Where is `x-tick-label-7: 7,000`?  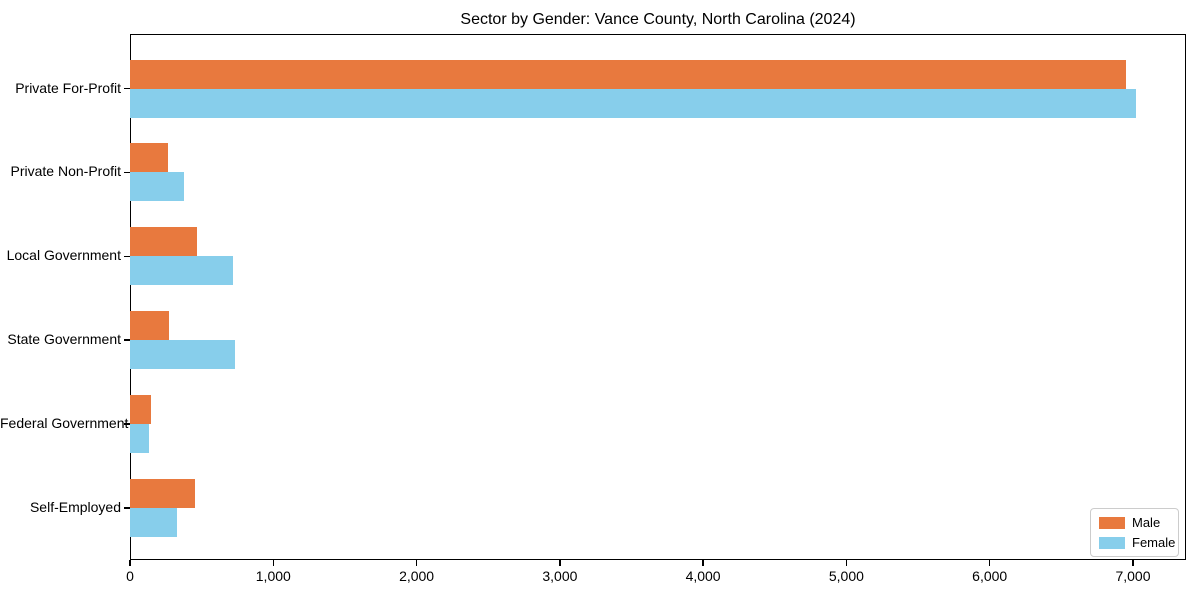
x-tick-label-7: 7,000 is located at coordinates (1133, 576).